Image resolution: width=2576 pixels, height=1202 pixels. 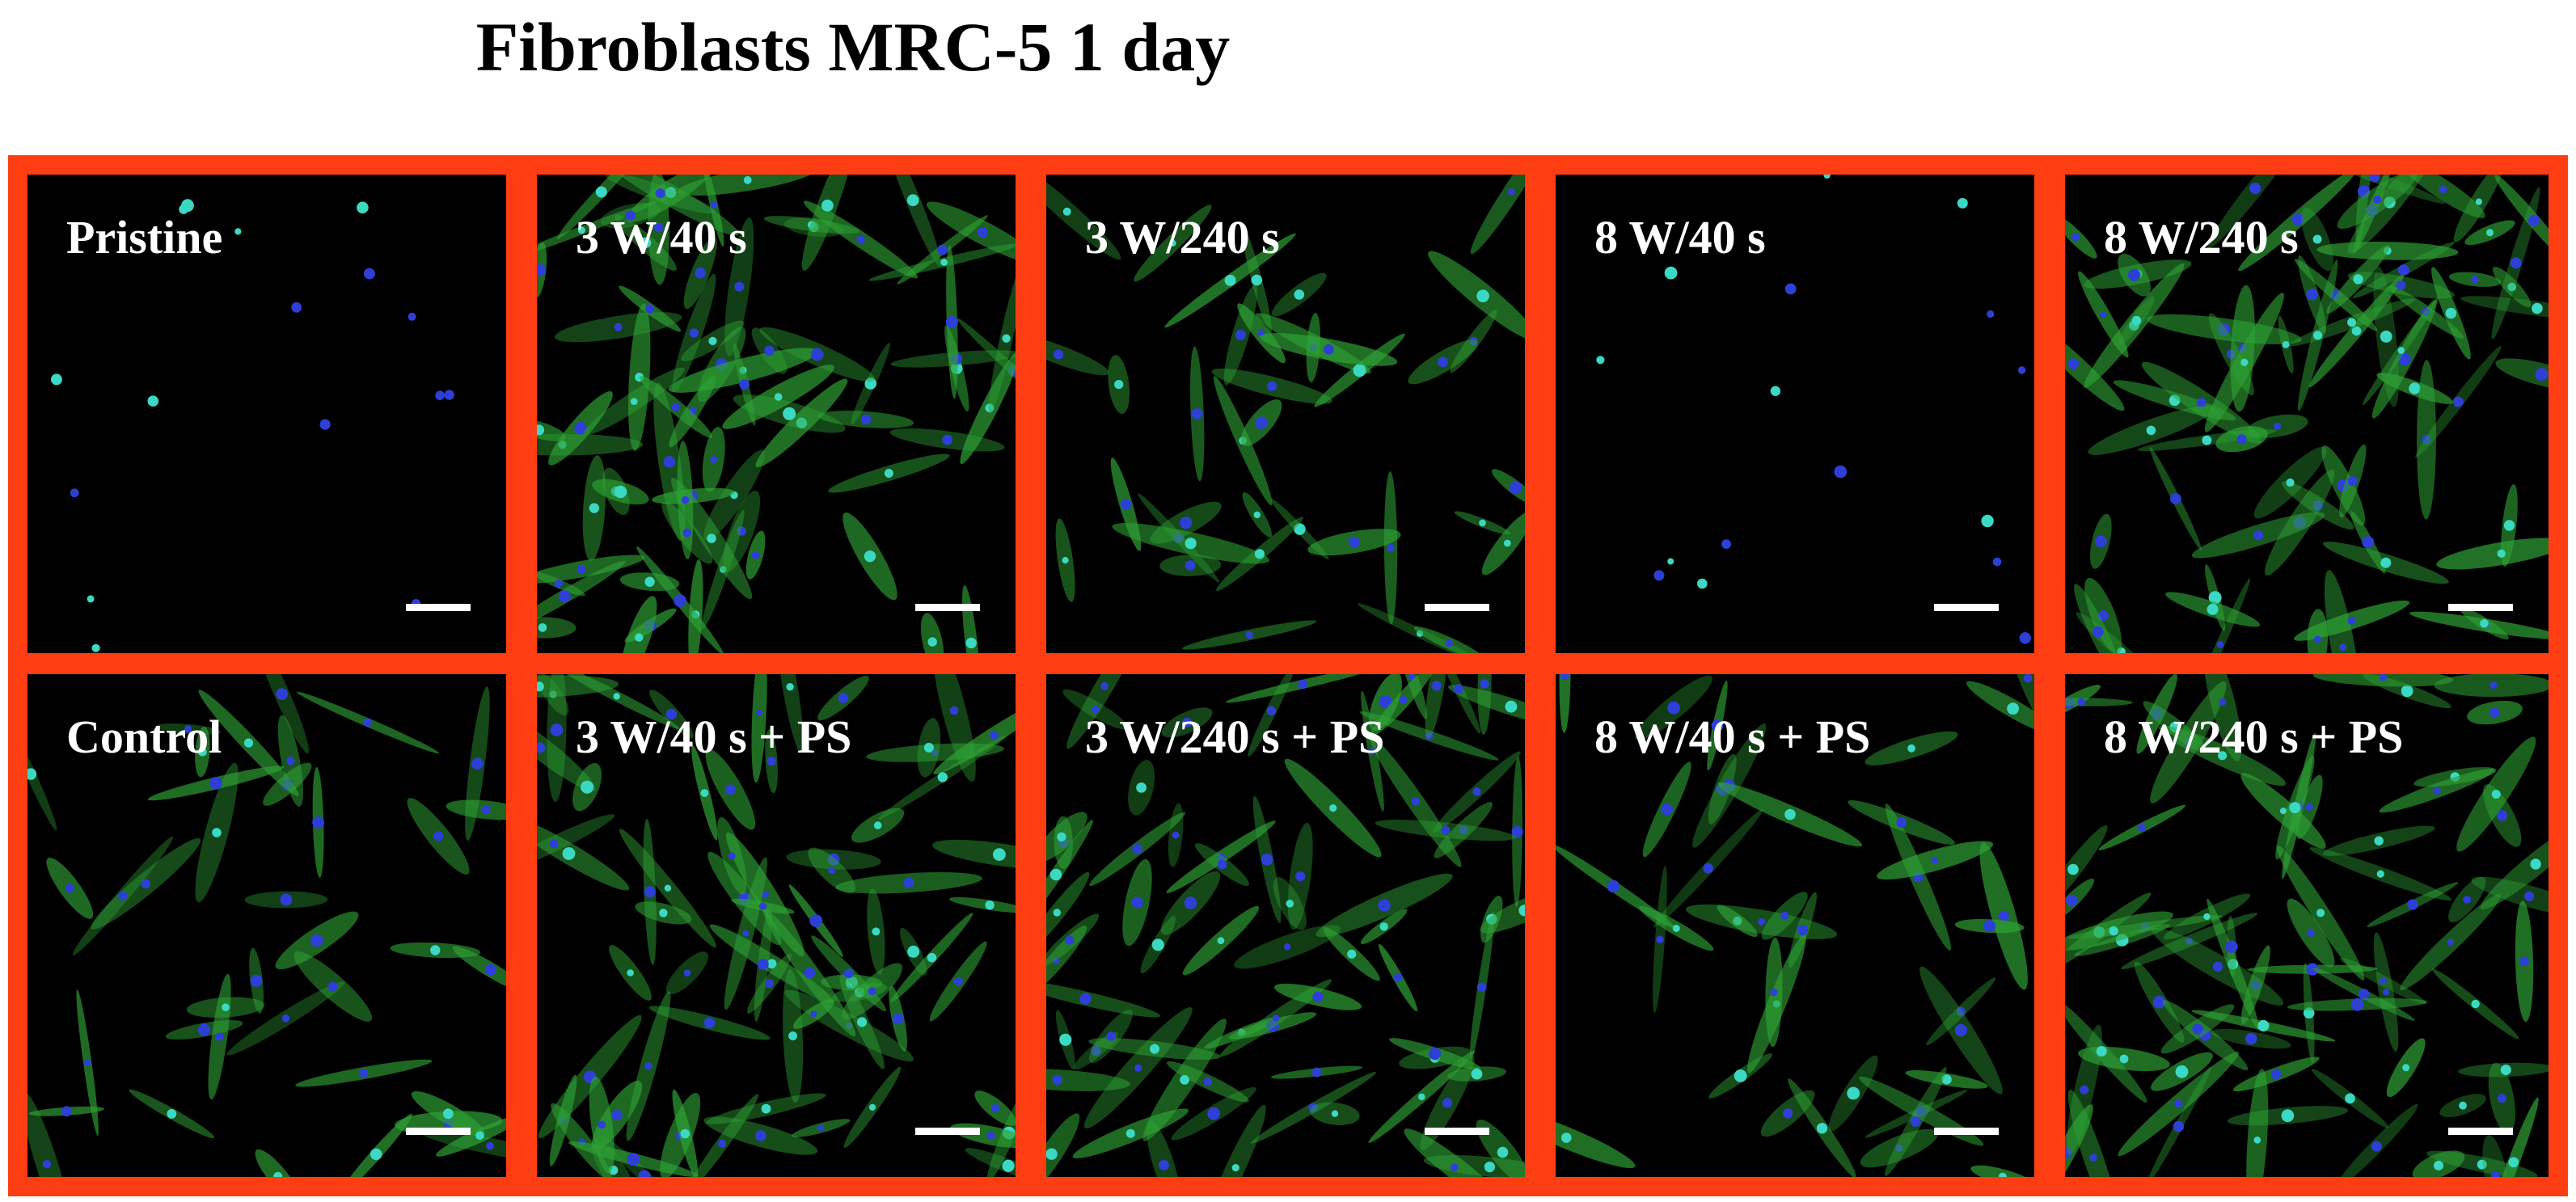 I want to click on panel-label: 3 W/240 s, so click(x=1182, y=237).